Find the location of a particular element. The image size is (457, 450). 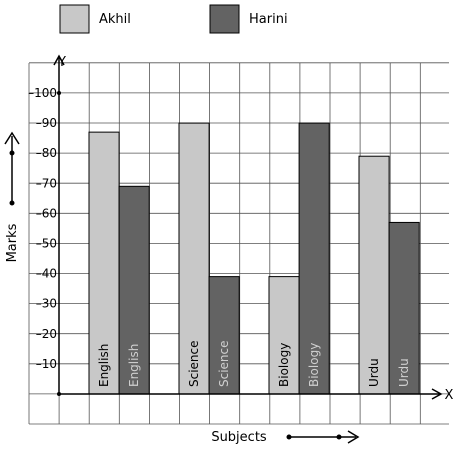

bar-harini-urdu is located at coordinates (404, 308).